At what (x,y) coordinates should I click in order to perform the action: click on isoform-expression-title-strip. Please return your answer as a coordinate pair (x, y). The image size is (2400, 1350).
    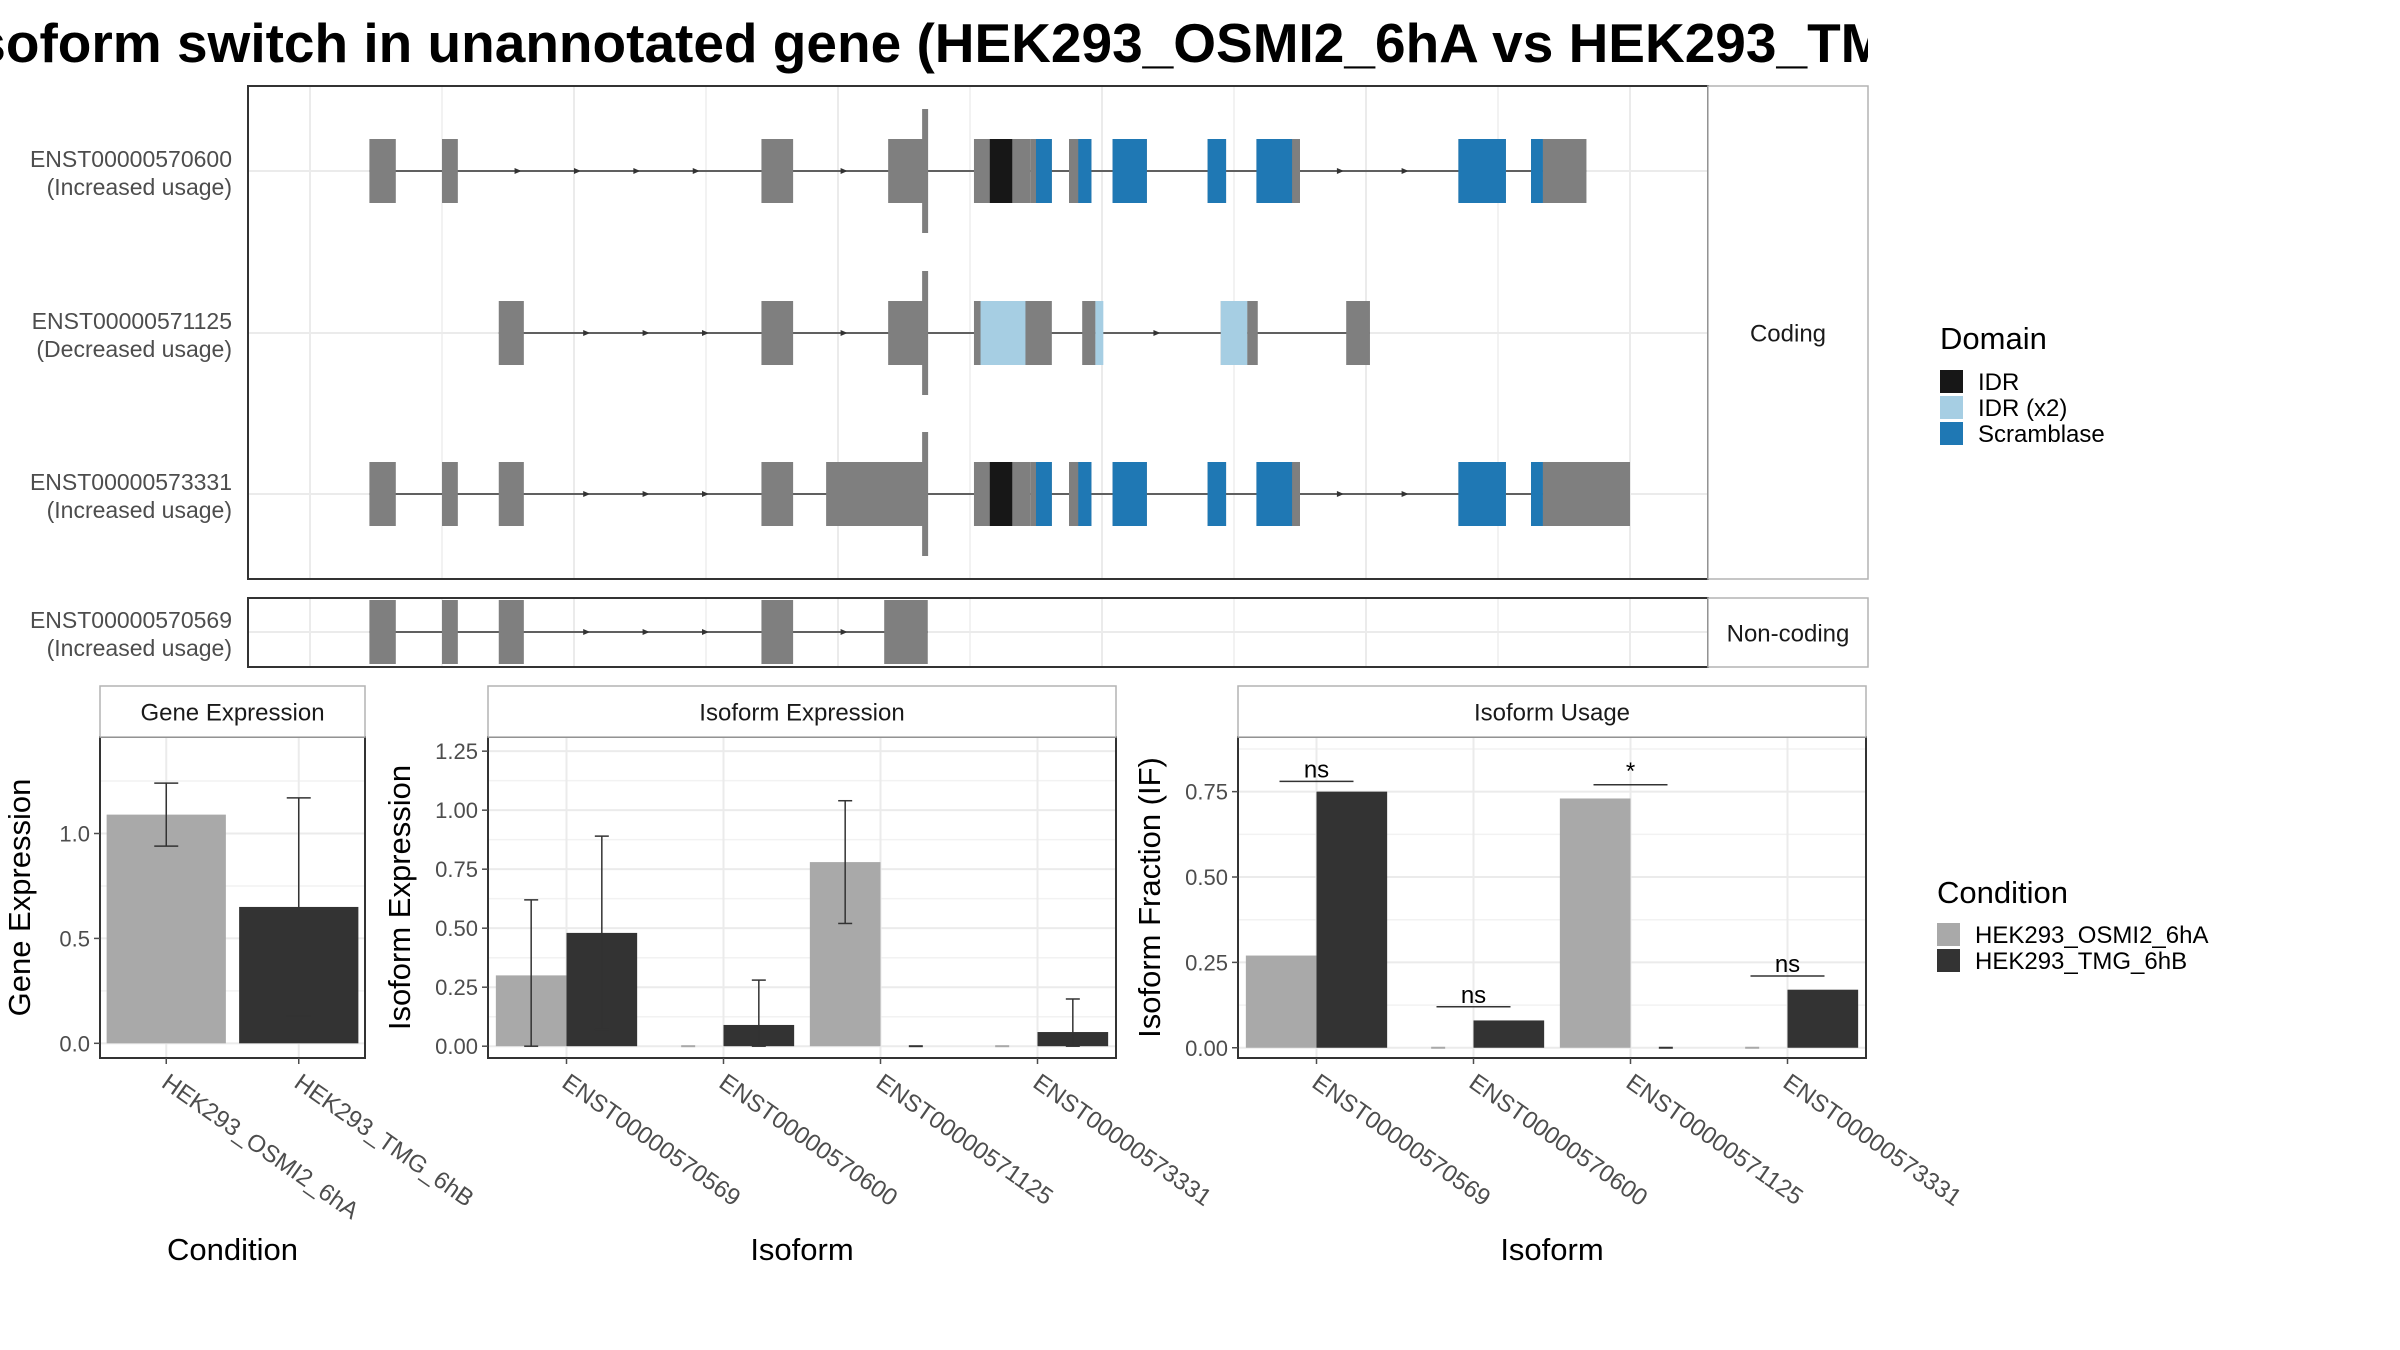
    Looking at the image, I should click on (802, 711).